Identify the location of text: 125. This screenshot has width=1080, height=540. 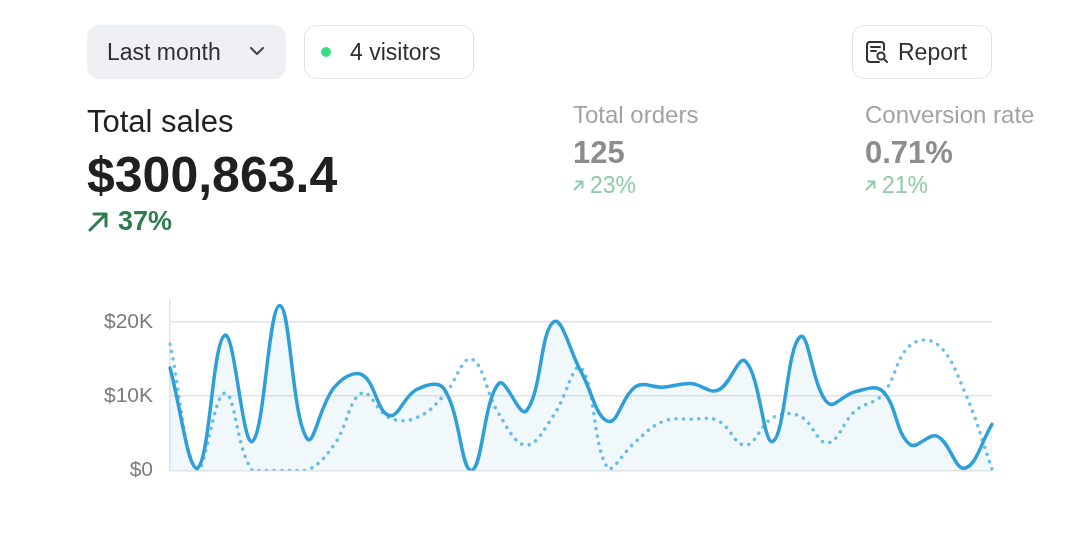
(599, 152).